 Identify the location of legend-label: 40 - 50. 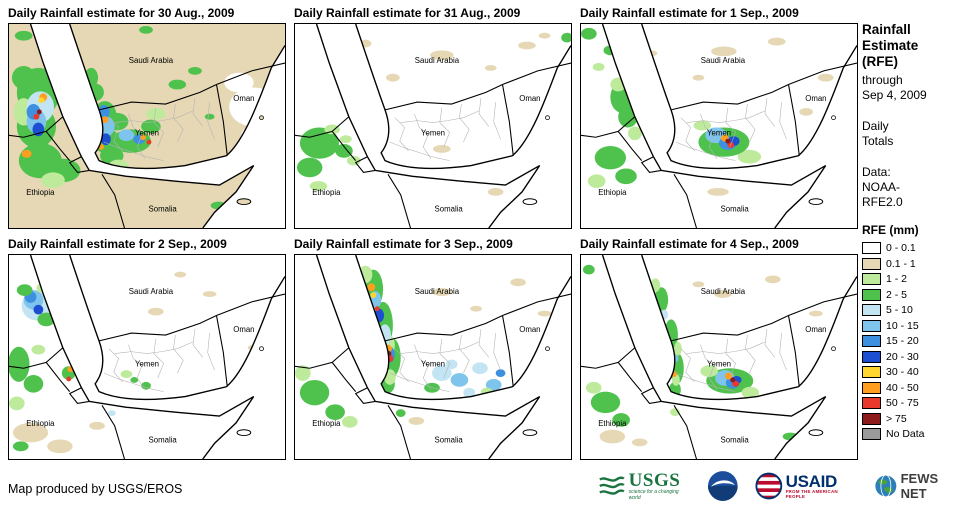
(902, 387).